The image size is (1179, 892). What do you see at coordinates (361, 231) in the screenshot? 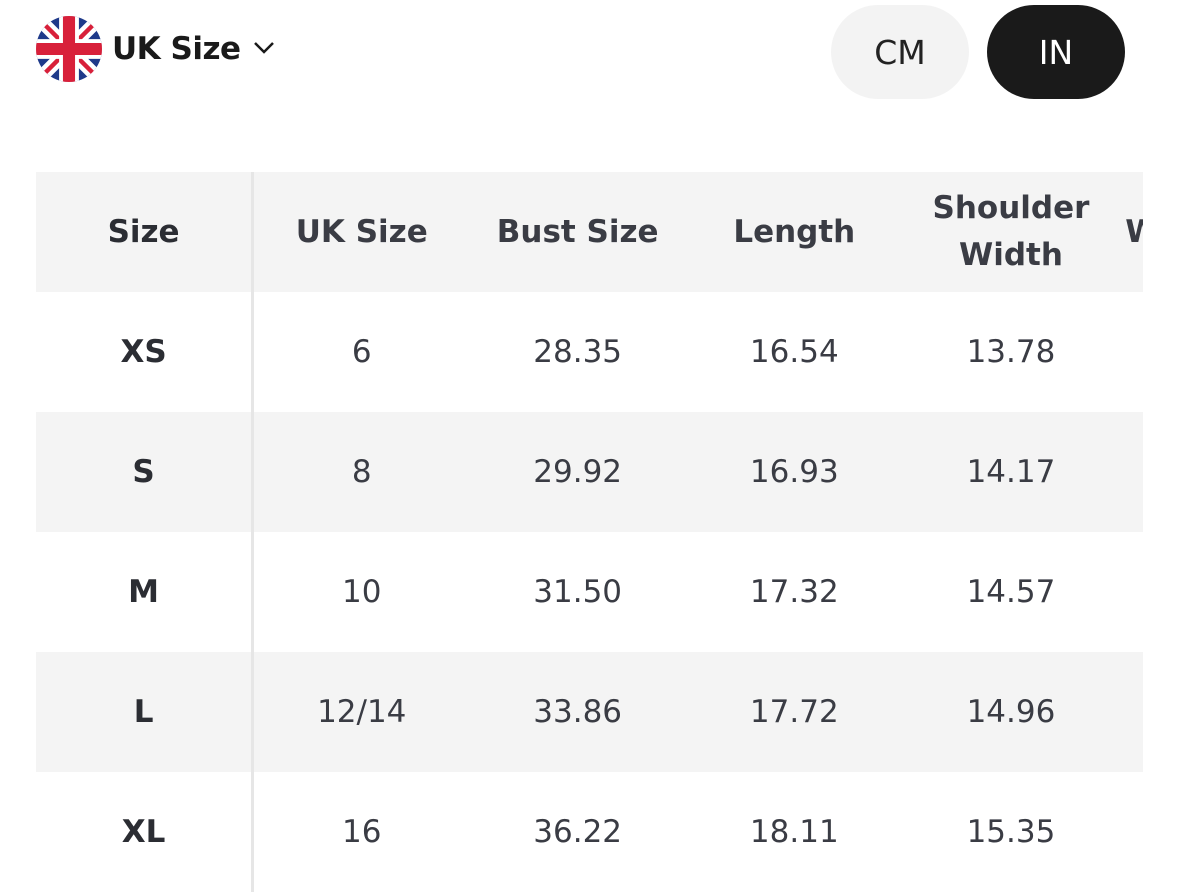
I see `header-uk-size: UK Size` at bounding box center [361, 231].